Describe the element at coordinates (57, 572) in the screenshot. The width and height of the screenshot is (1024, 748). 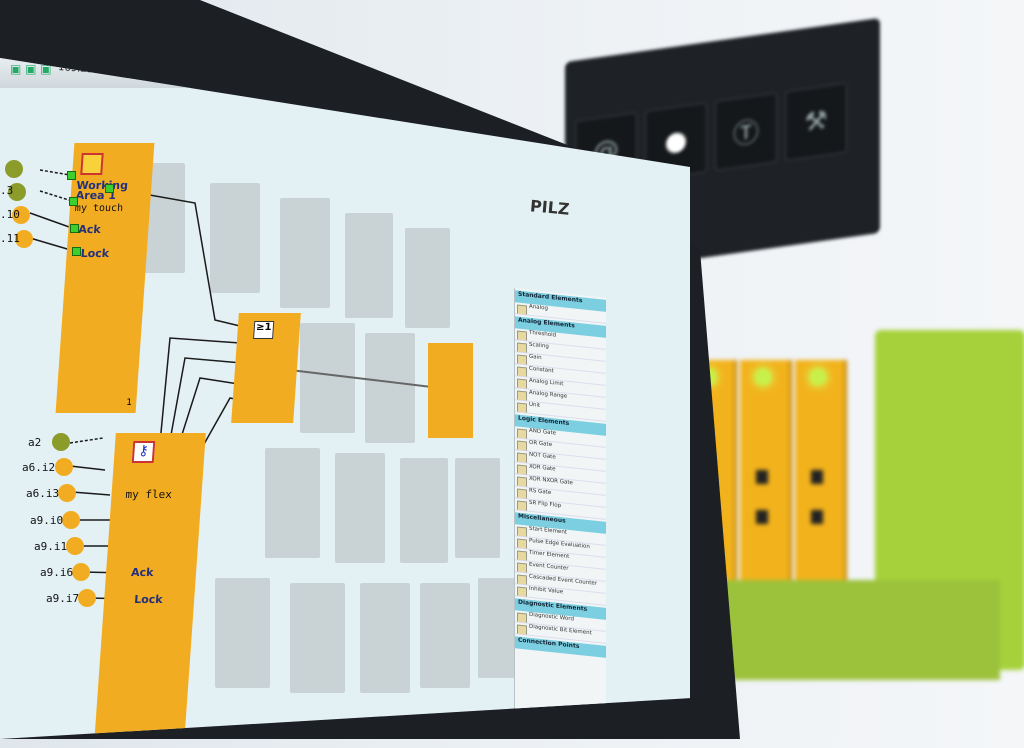
I see `input-label: a9.i6` at that location.